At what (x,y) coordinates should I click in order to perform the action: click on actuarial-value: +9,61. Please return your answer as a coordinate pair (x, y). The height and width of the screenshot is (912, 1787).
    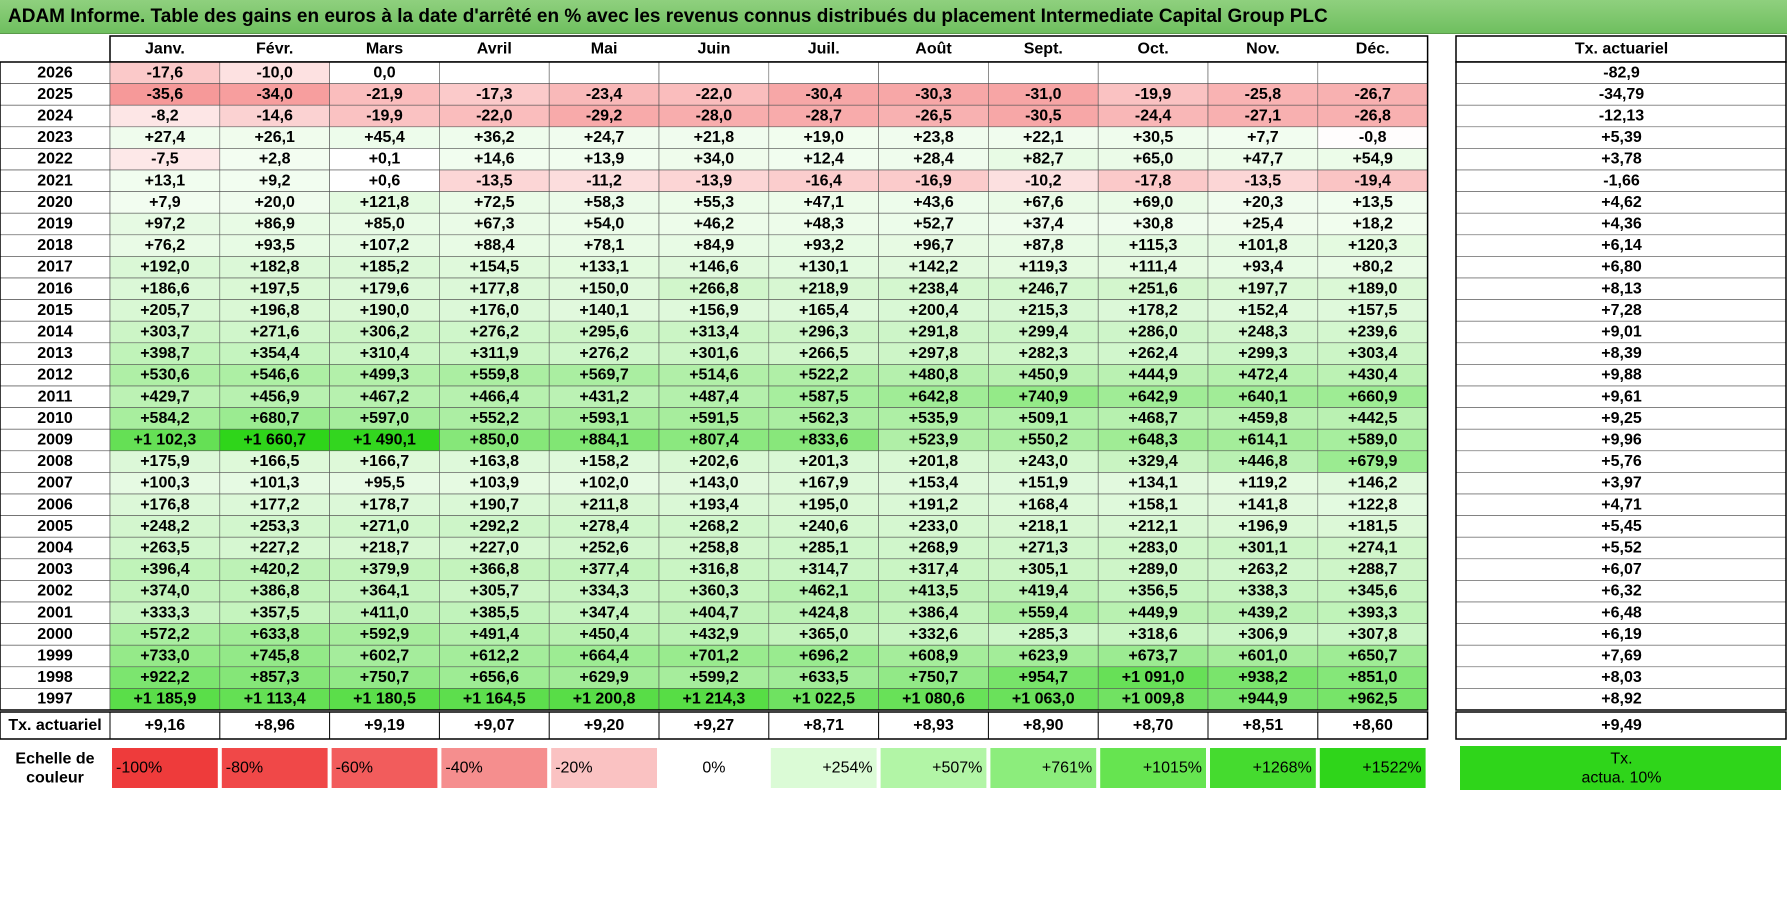
    Looking at the image, I should click on (1621, 396).